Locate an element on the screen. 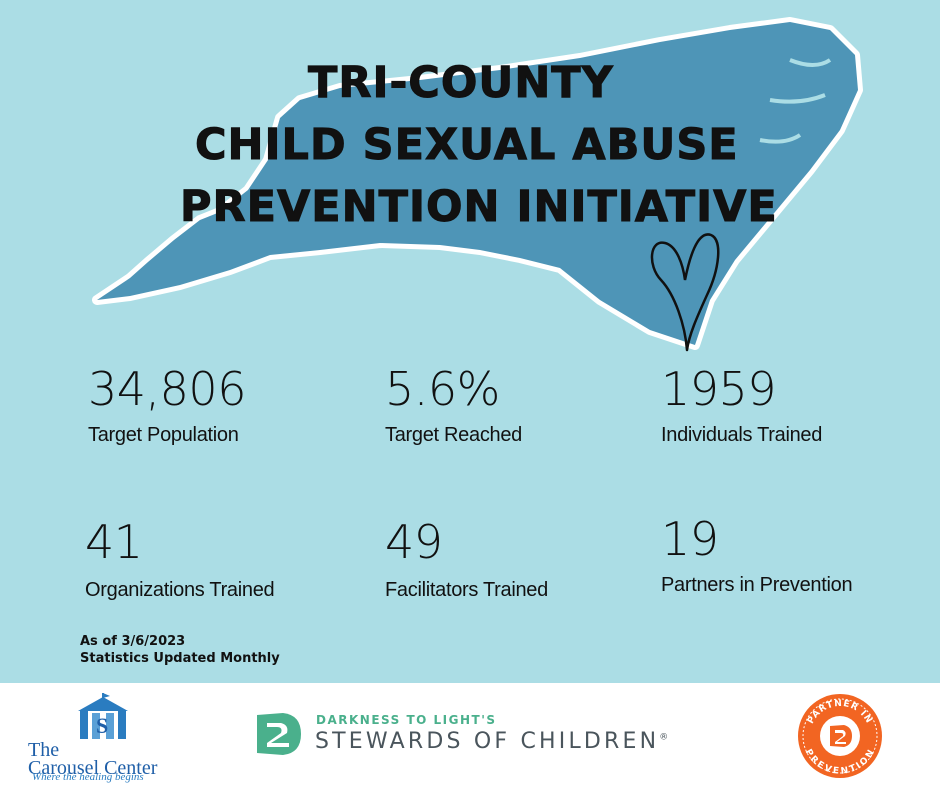  d2l-line-2-text: STEWARDS OF CHILDREN is located at coordinates (487, 741).